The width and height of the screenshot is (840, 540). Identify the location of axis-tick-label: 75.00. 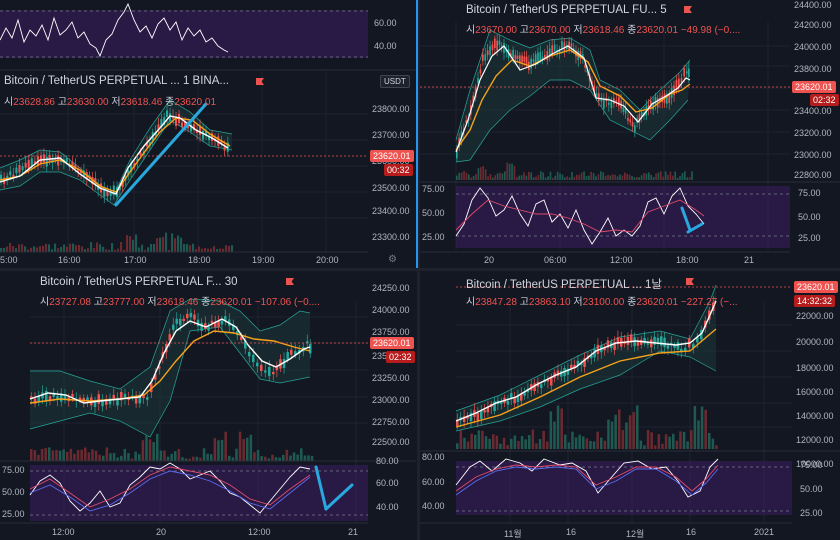
(433, 189).